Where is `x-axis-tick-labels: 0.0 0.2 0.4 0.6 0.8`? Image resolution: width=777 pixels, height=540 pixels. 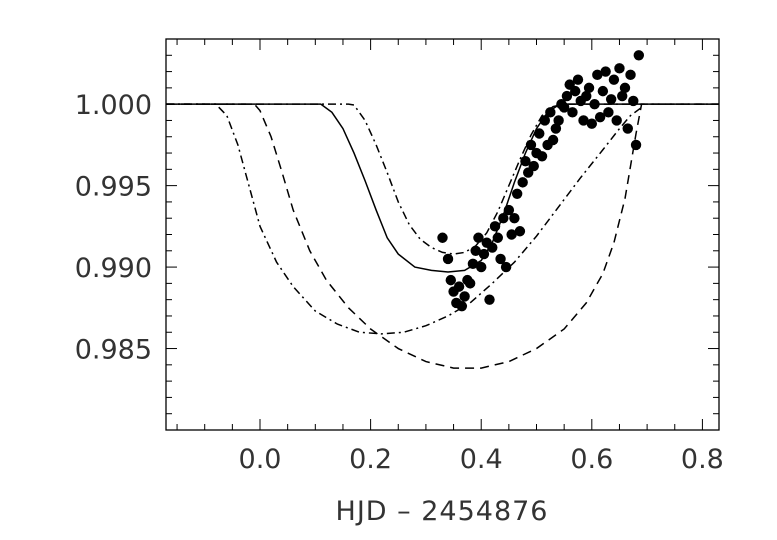 x-axis-tick-labels: 0.0 0.2 0.4 0.6 0.8 is located at coordinates (481, 459).